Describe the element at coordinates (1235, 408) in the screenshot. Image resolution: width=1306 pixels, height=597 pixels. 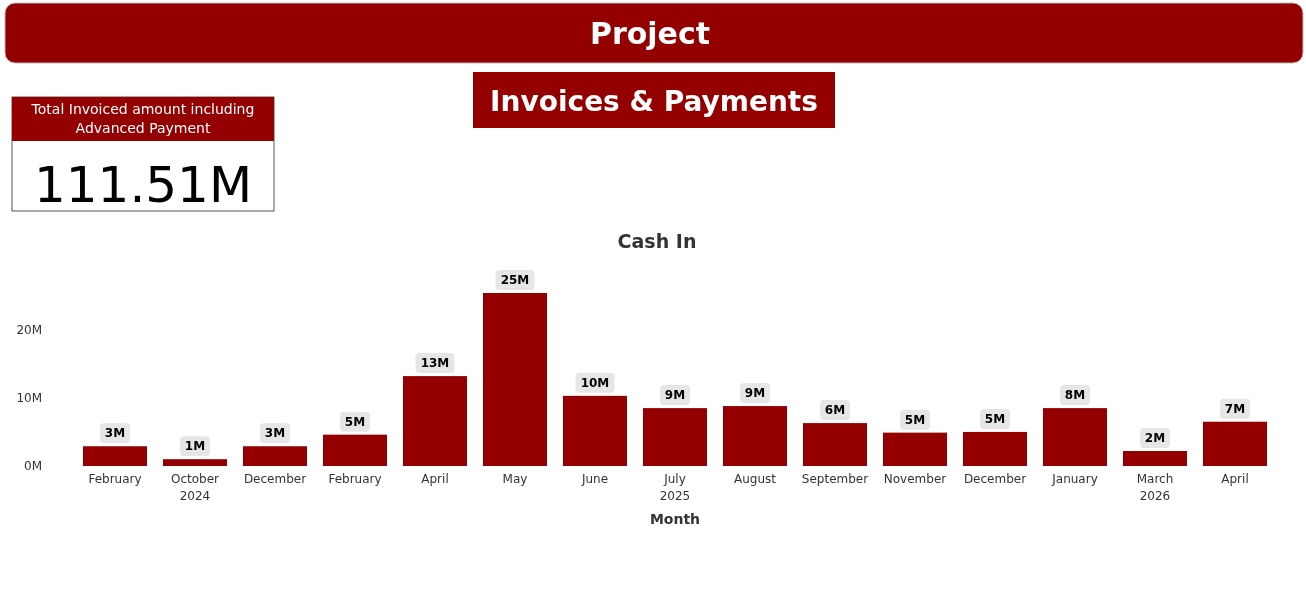
I see `data-label: 7M` at that location.